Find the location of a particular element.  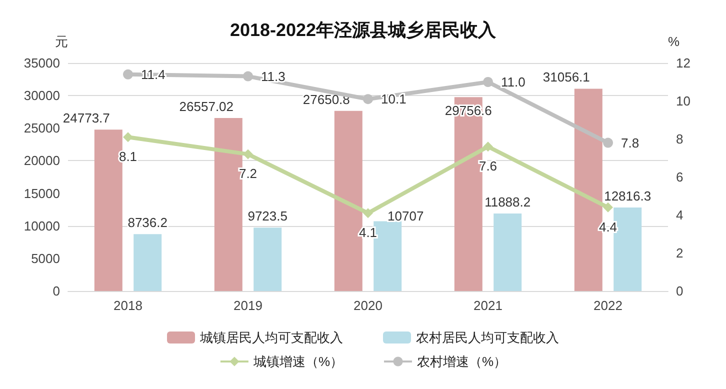

y-tick-label: 5000 is located at coordinates (45, 258).